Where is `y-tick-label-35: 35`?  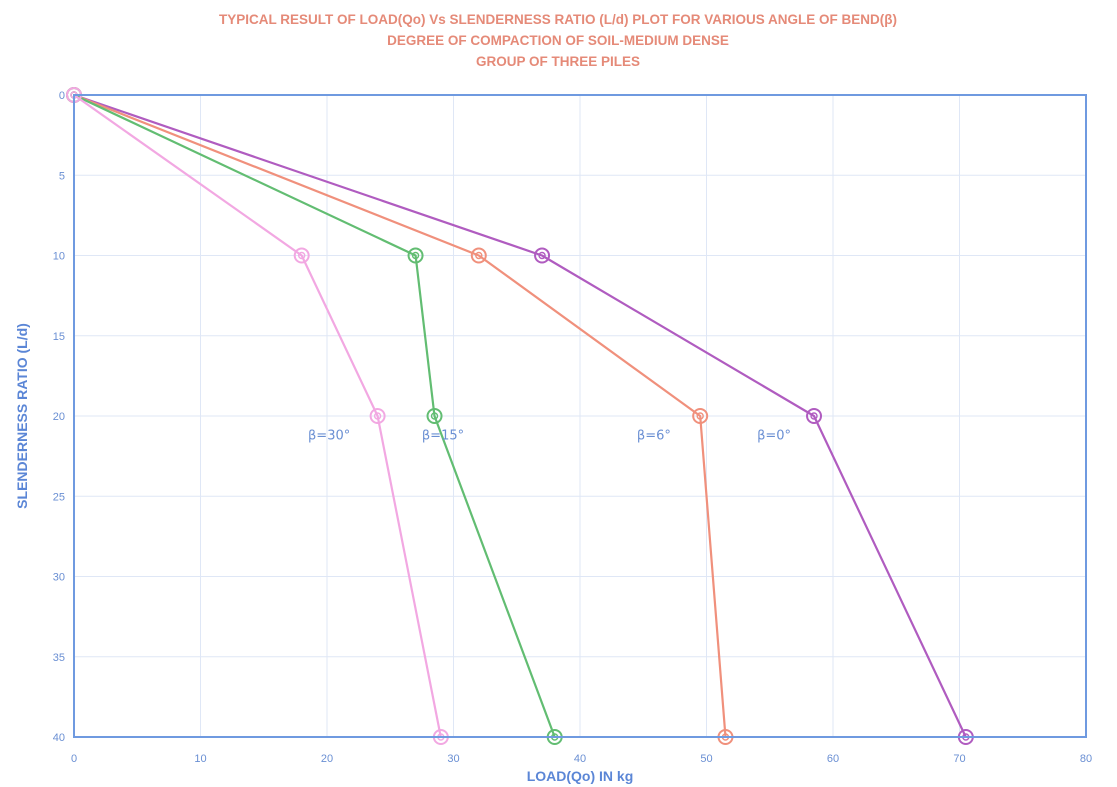
y-tick-label-35: 35 is located at coordinates (59, 658).